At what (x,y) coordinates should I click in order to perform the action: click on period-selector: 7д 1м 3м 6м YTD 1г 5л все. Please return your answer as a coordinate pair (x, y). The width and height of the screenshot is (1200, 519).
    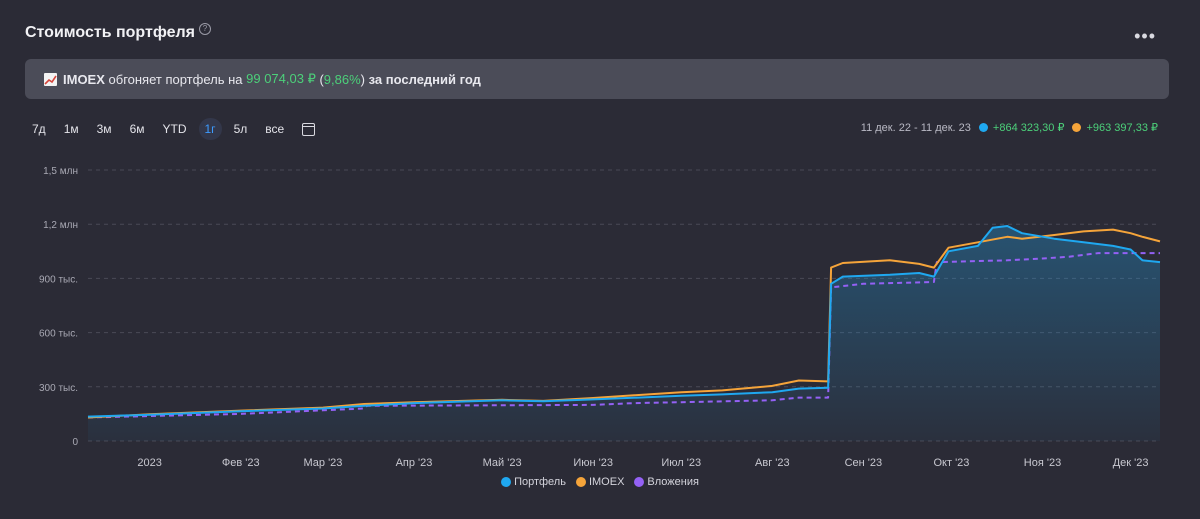
    Looking at the image, I should click on (171, 129).